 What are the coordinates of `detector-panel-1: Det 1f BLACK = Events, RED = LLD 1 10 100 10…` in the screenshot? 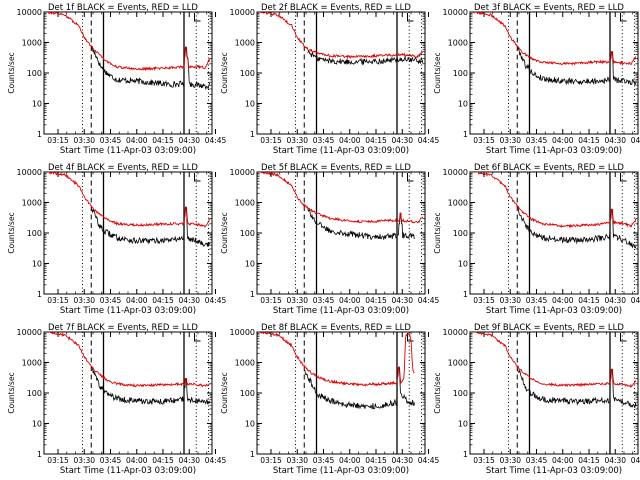 It's located at (117, 79).